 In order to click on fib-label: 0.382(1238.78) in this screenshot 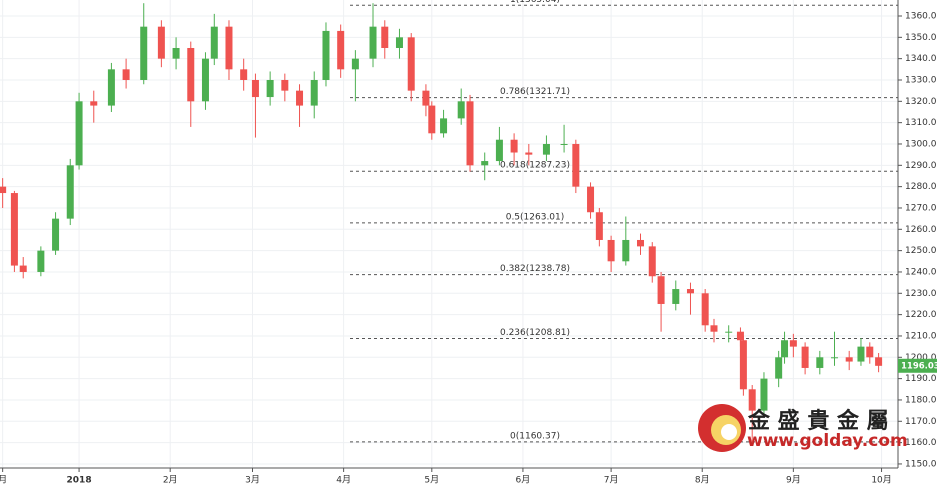, I will do `click(535, 269)`.